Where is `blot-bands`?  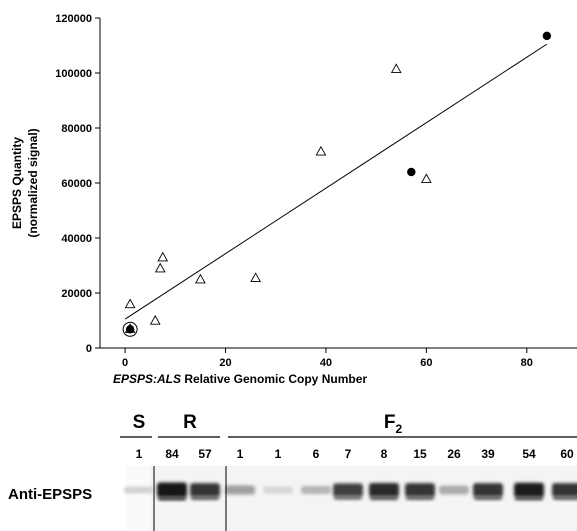
blot-bands is located at coordinates (350, 491).